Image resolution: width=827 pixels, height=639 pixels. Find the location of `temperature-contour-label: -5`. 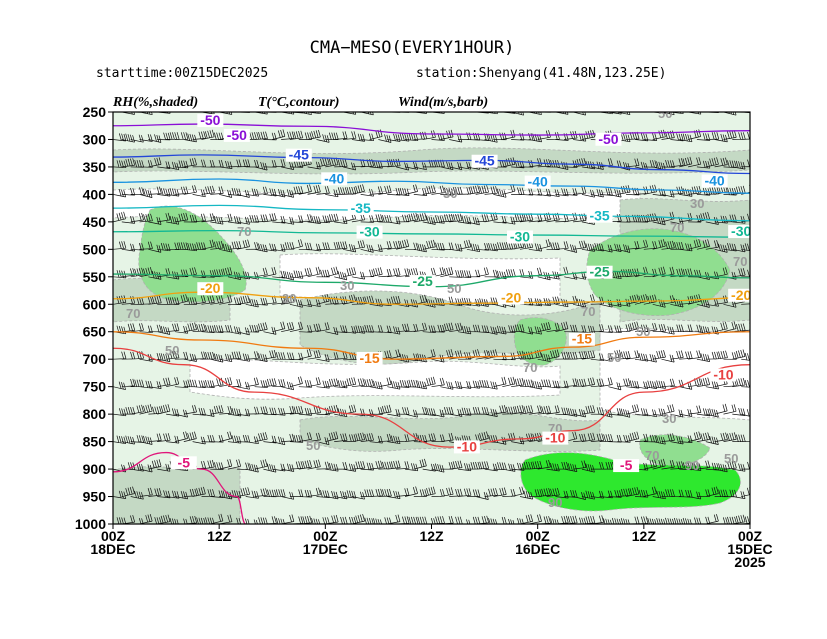

temperature-contour-label: -5 is located at coordinates (184, 462).